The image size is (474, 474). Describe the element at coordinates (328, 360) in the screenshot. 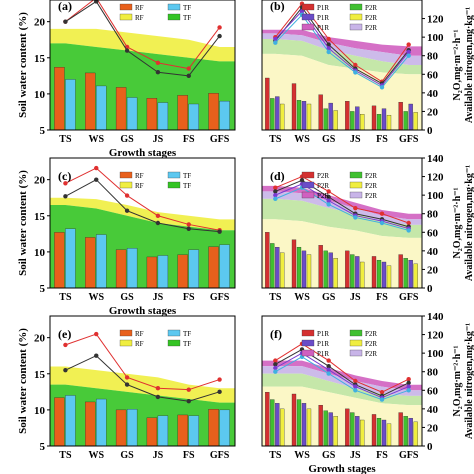

I see `series-point-0-GS` at that location.